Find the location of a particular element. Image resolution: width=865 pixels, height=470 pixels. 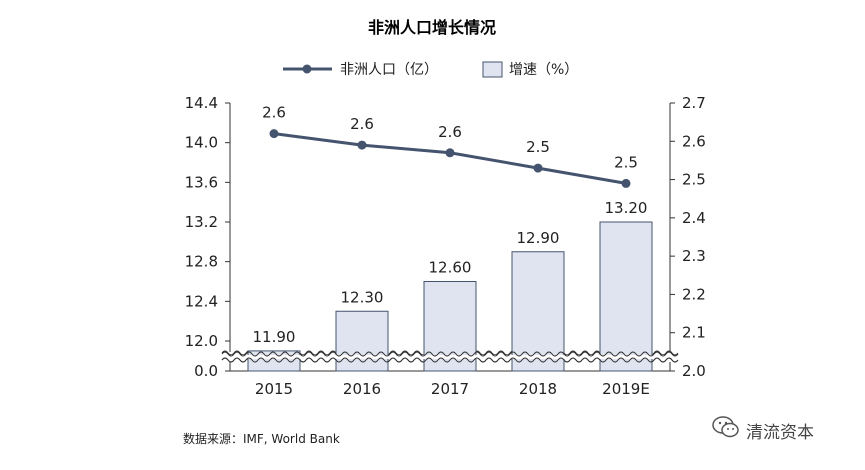

axis-break-gap is located at coordinates (450, 357).